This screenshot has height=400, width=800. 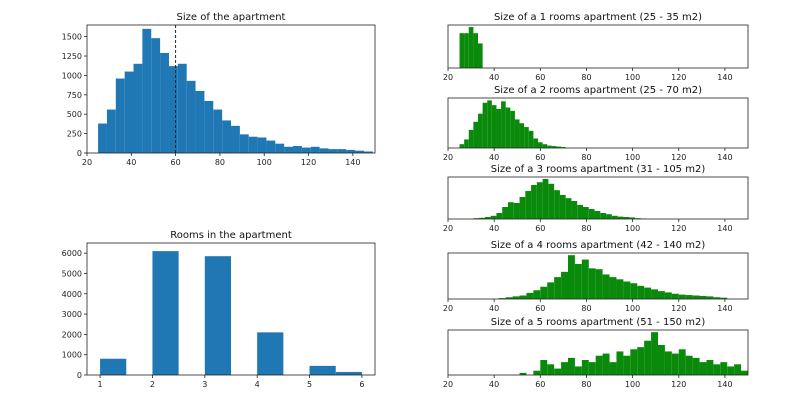 I want to click on chart-title: Size of a 1 rooms apartment (25 - 35 m2), so click(x=598, y=17).